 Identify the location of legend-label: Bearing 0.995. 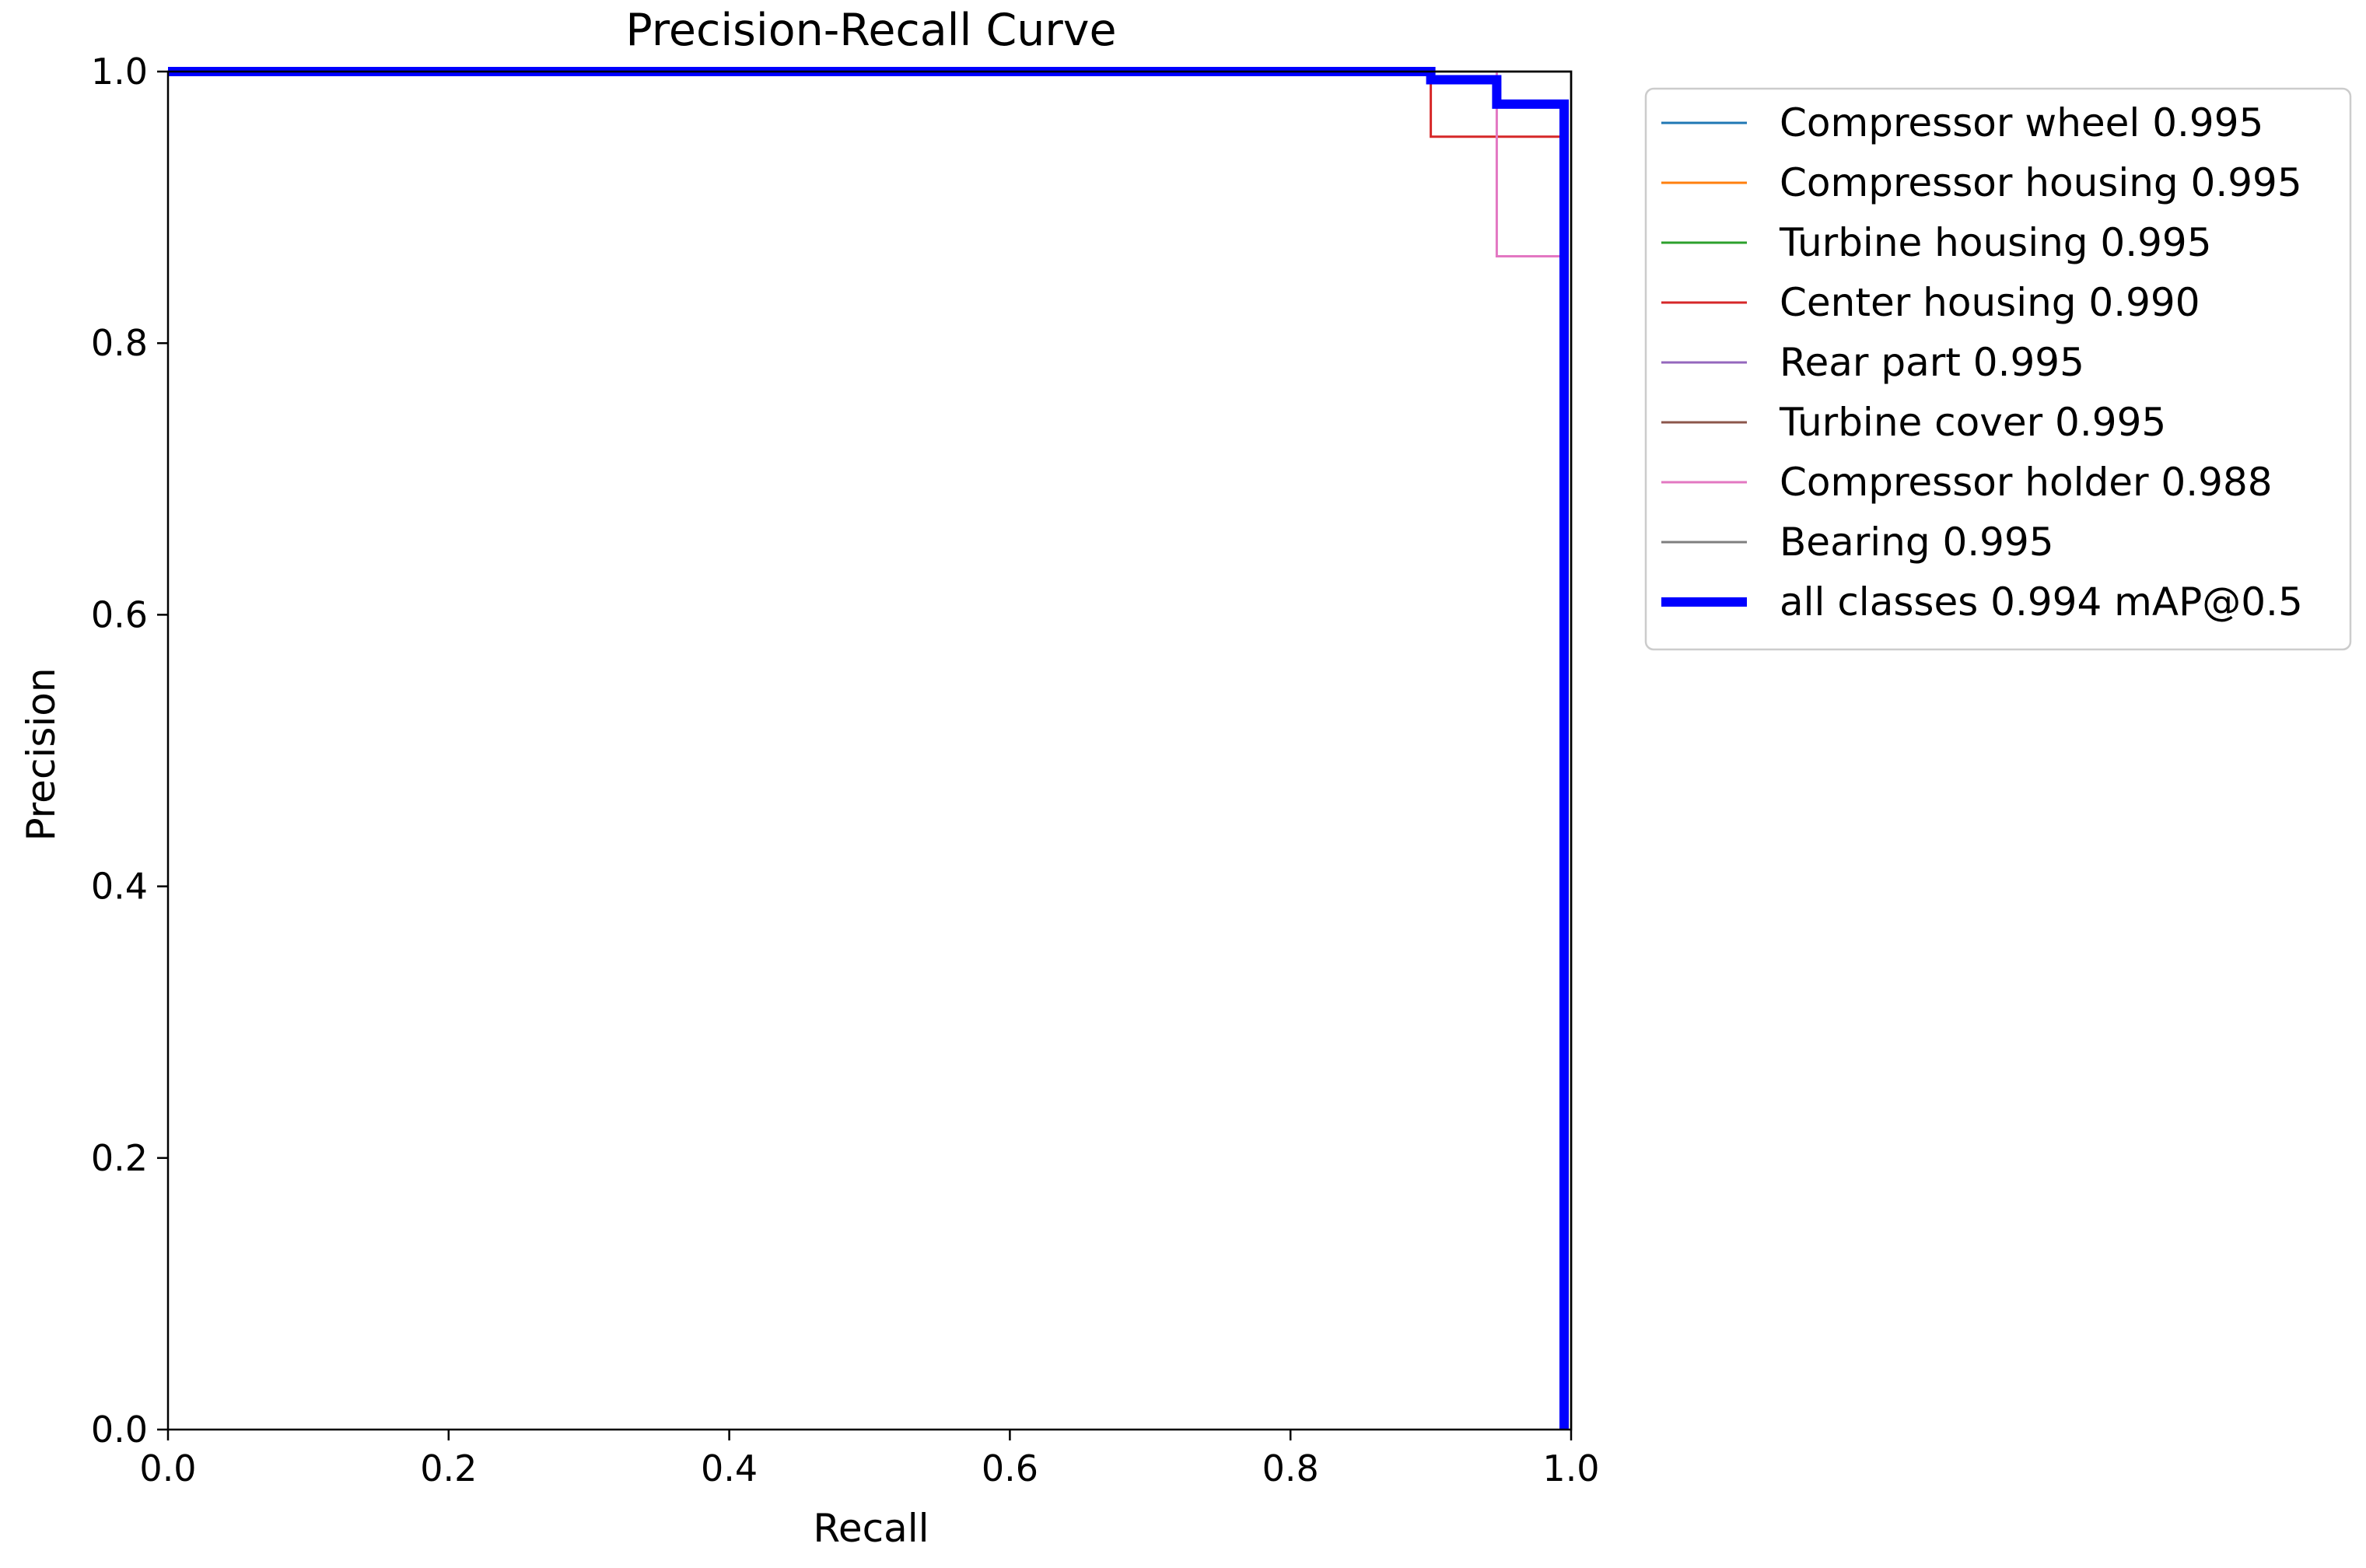
(1917, 542).